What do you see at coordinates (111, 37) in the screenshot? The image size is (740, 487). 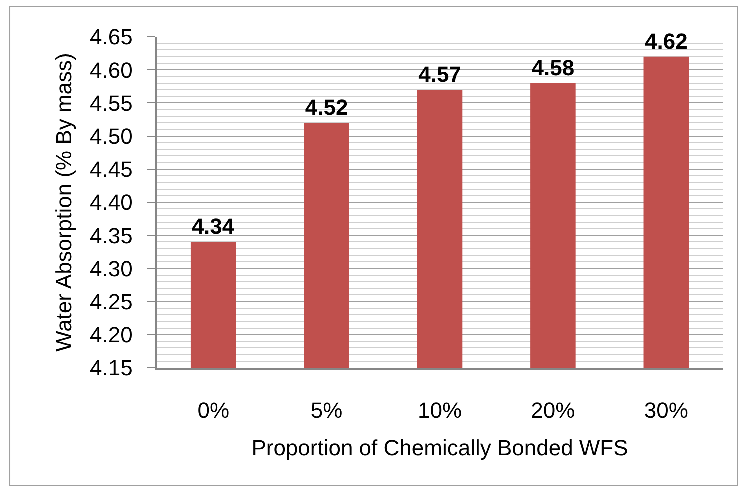 I see `y-tick-label: 4.65` at bounding box center [111, 37].